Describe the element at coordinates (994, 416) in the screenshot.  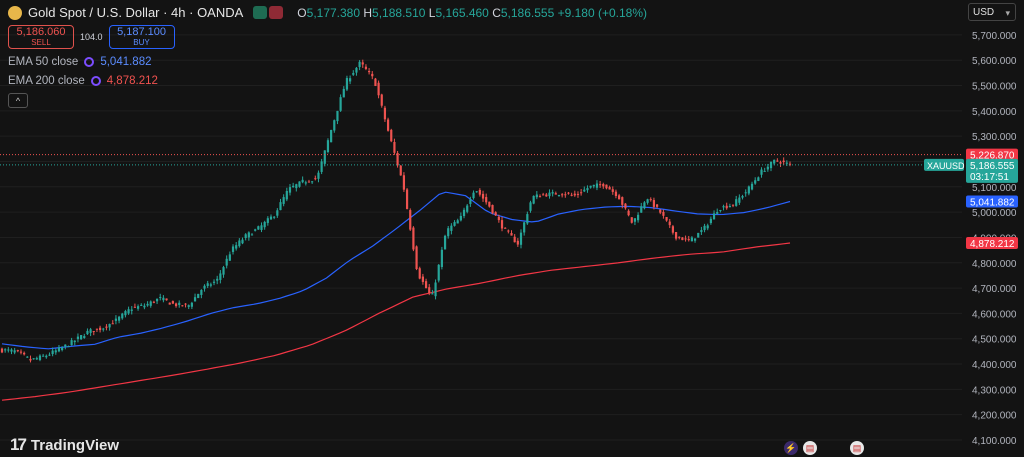
I see `y-tick-label: 4,200.000` at that location.